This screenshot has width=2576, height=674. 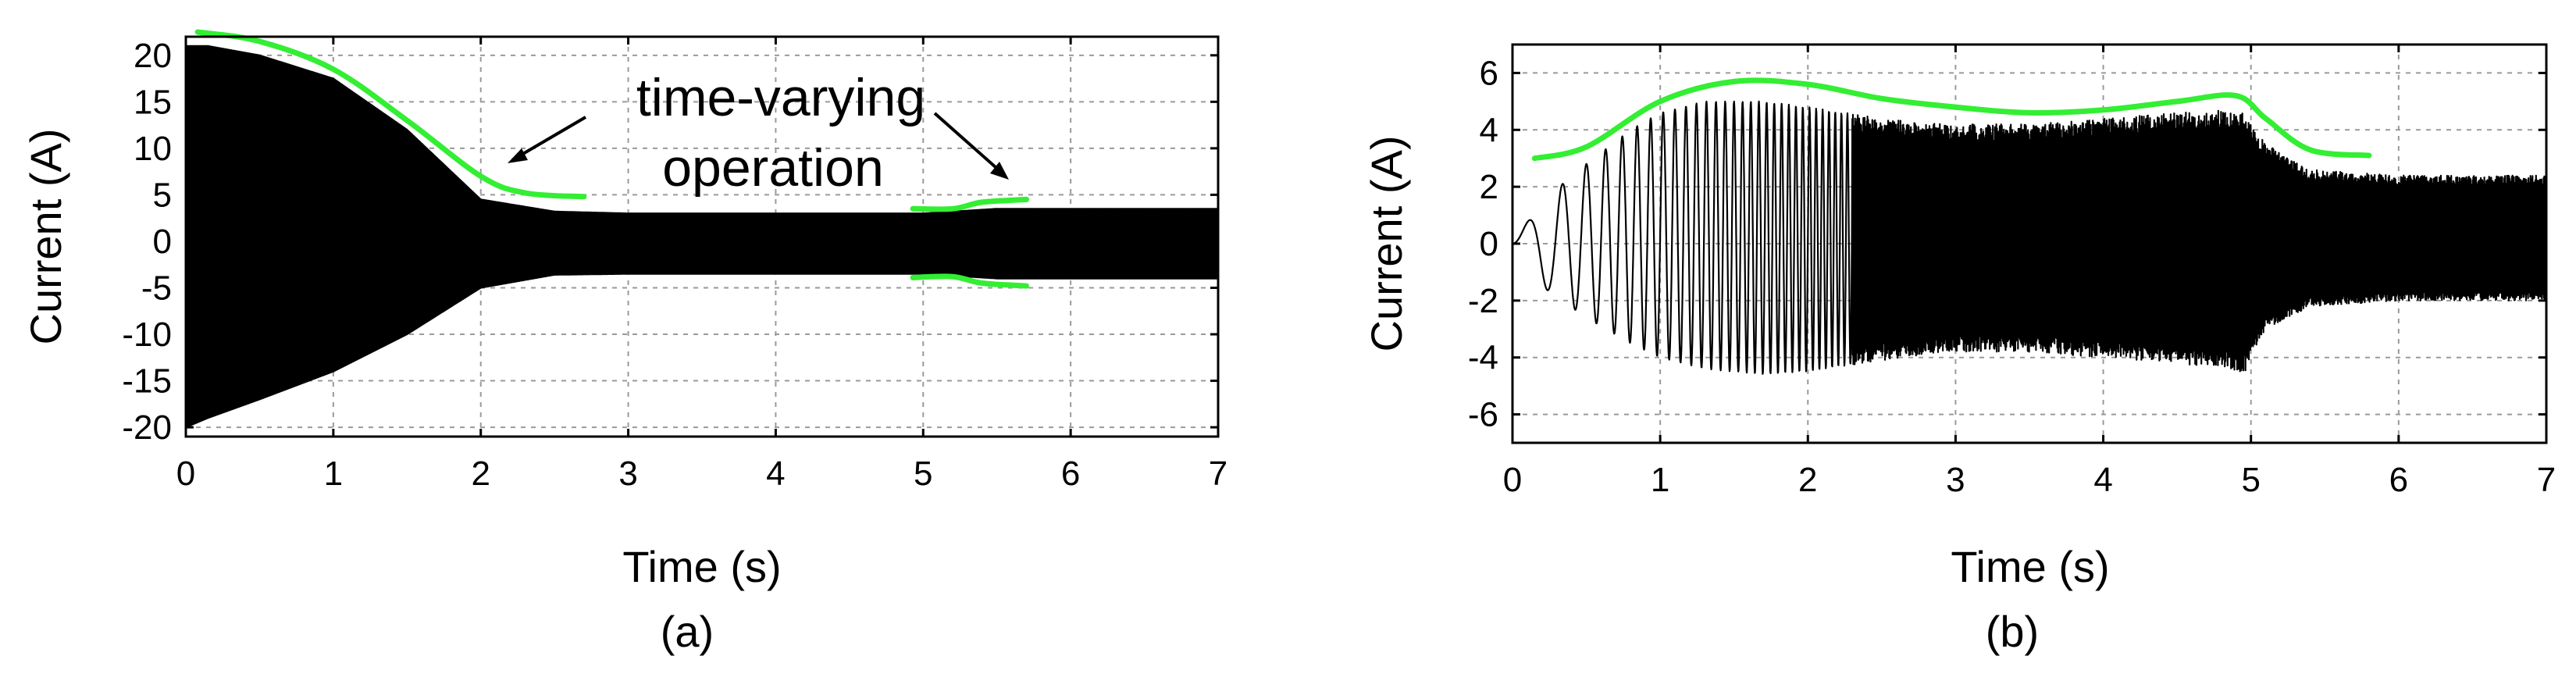 I want to click on annotation-line-1: time-varying, so click(x=780, y=97).